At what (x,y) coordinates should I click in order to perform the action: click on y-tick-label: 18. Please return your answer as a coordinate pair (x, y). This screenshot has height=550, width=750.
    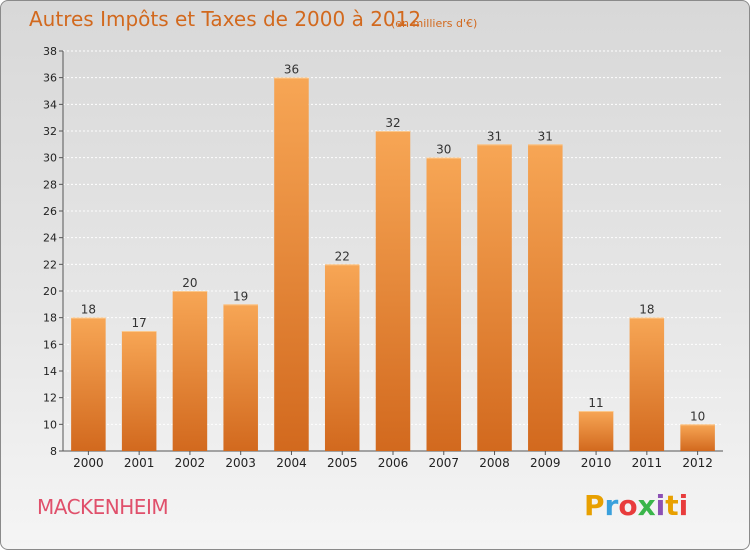
    Looking at the image, I should click on (50, 318).